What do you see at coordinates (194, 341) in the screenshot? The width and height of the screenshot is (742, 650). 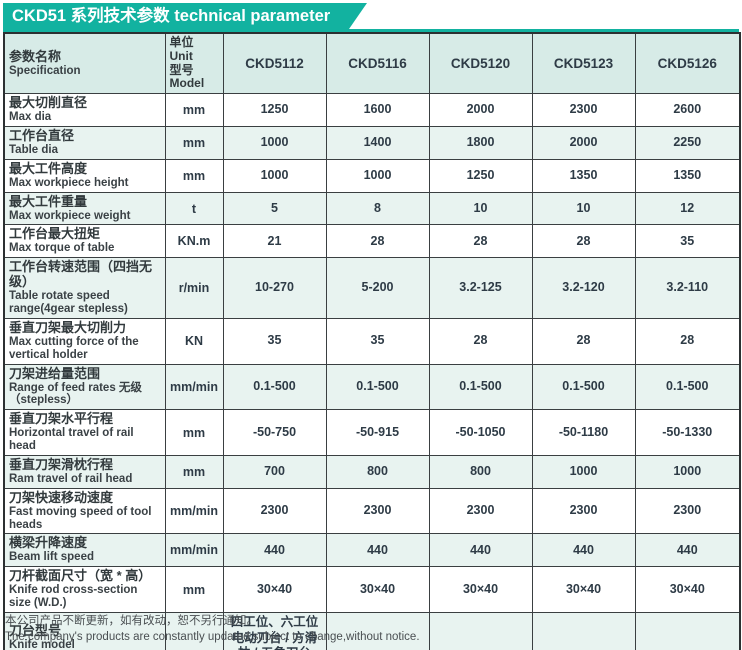 I see `unit-cell: KN` at bounding box center [194, 341].